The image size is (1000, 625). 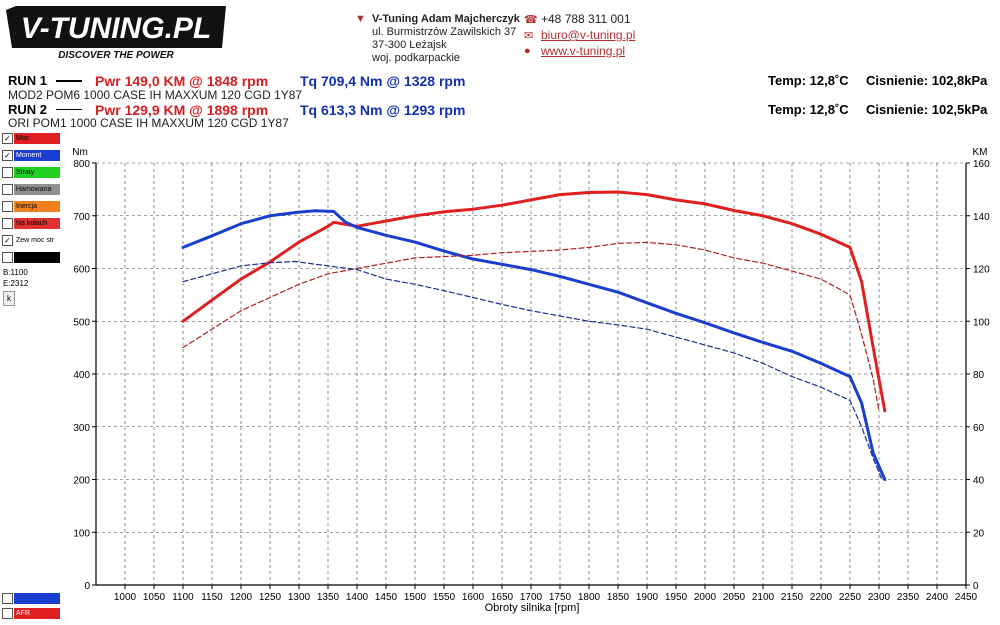 What do you see at coordinates (531, 20) in the screenshot?
I see `phone-icon: ☎` at bounding box center [531, 20].